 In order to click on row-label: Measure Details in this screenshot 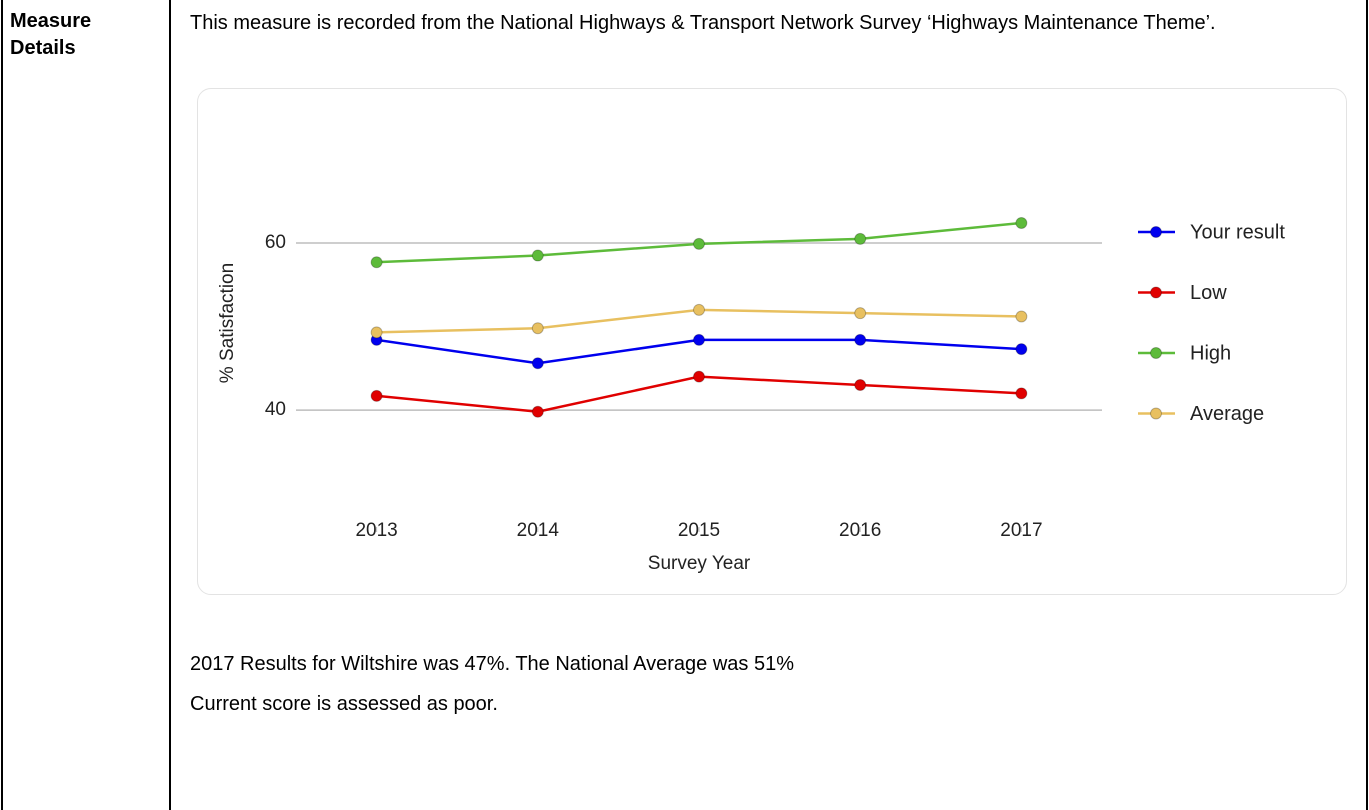, I will do `click(51, 34)`.